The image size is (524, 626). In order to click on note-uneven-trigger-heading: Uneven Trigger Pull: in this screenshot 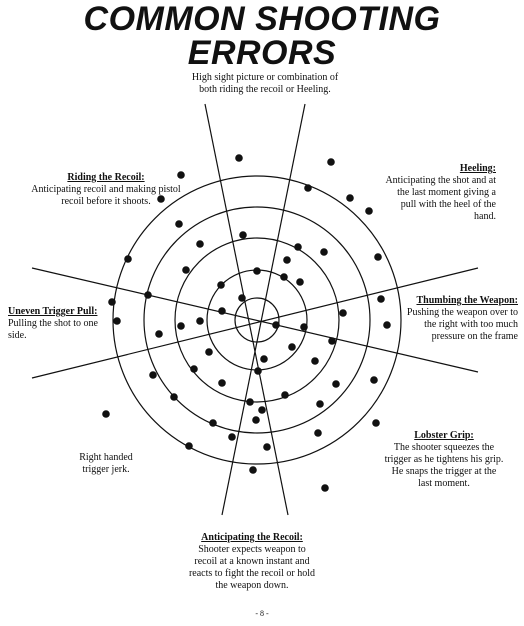, I will do `click(53, 311)`.